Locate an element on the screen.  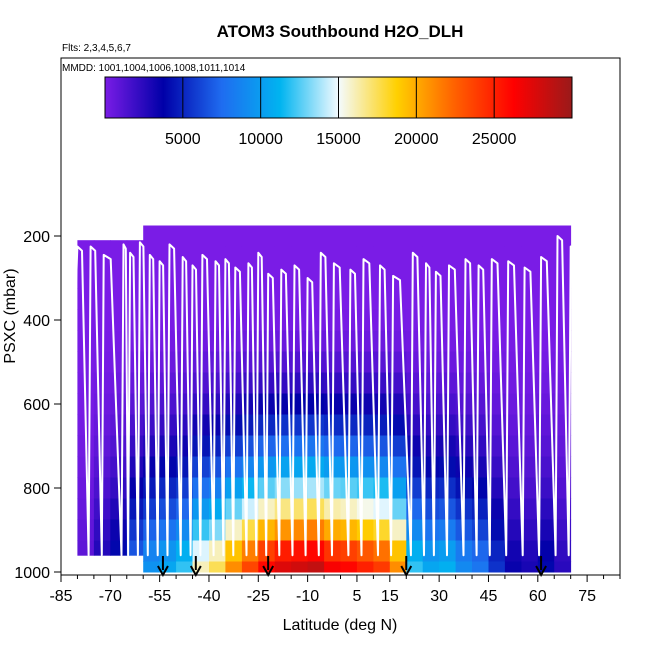
y-tick-label: 200 is located at coordinates (36, 237).